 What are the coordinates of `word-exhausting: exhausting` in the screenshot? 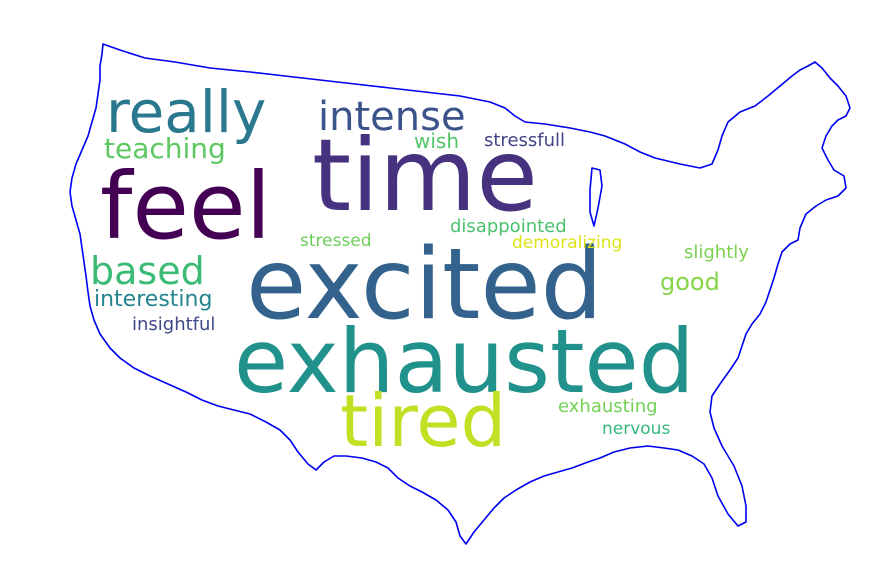 It's located at (608, 406).